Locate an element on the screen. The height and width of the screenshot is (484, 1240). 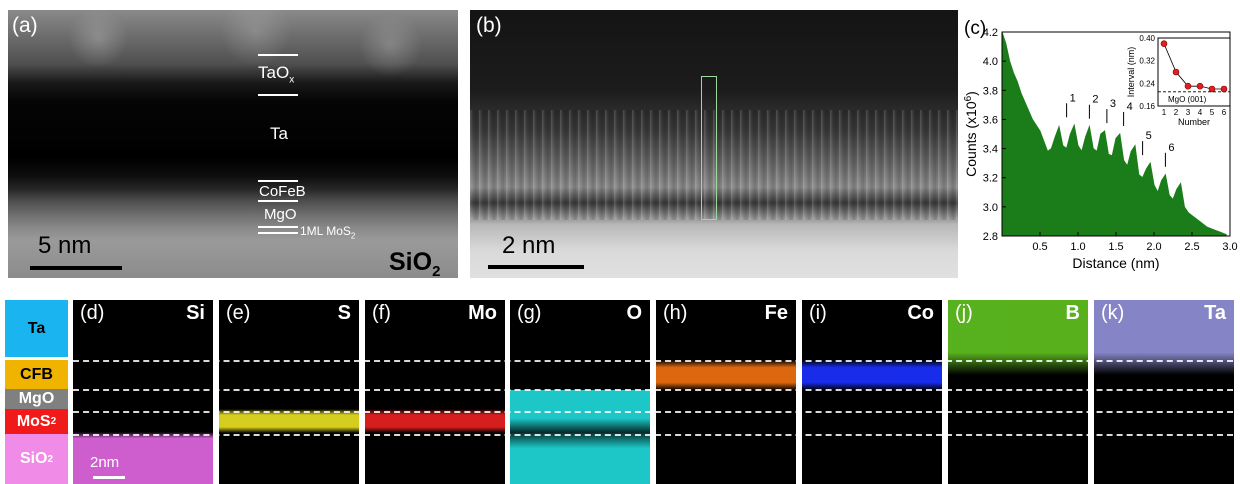
map-panel-label: (g) is located at coordinates (529, 313).